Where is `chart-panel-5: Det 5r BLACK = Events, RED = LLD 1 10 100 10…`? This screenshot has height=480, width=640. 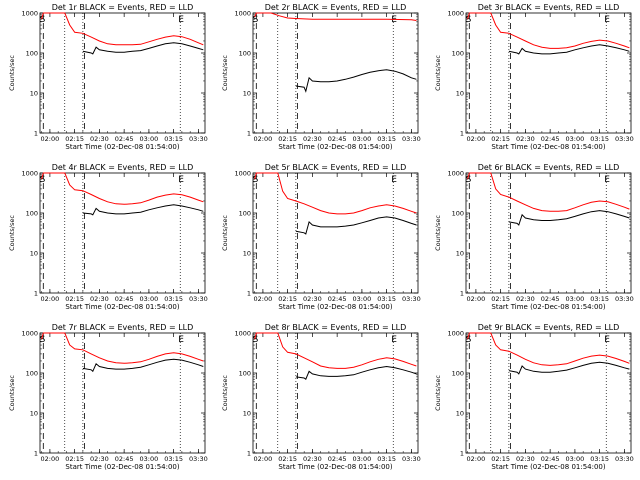 chart-panel-5: Det 5r BLACK = Events, RED = LLD 1 10 100 10… is located at coordinates (321, 237).